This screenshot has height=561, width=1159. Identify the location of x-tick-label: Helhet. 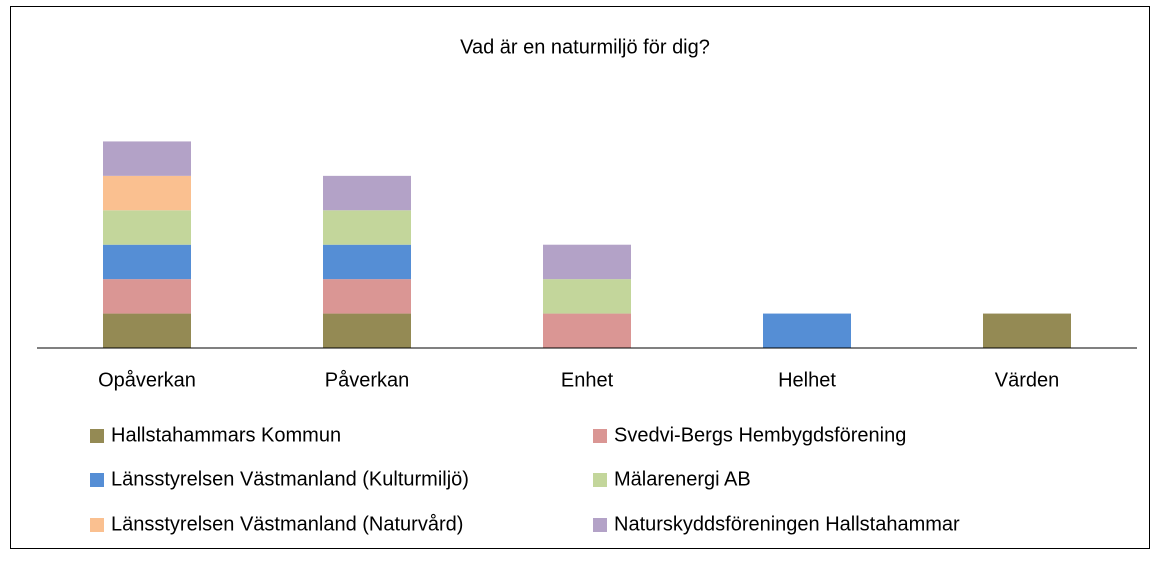
(807, 380).